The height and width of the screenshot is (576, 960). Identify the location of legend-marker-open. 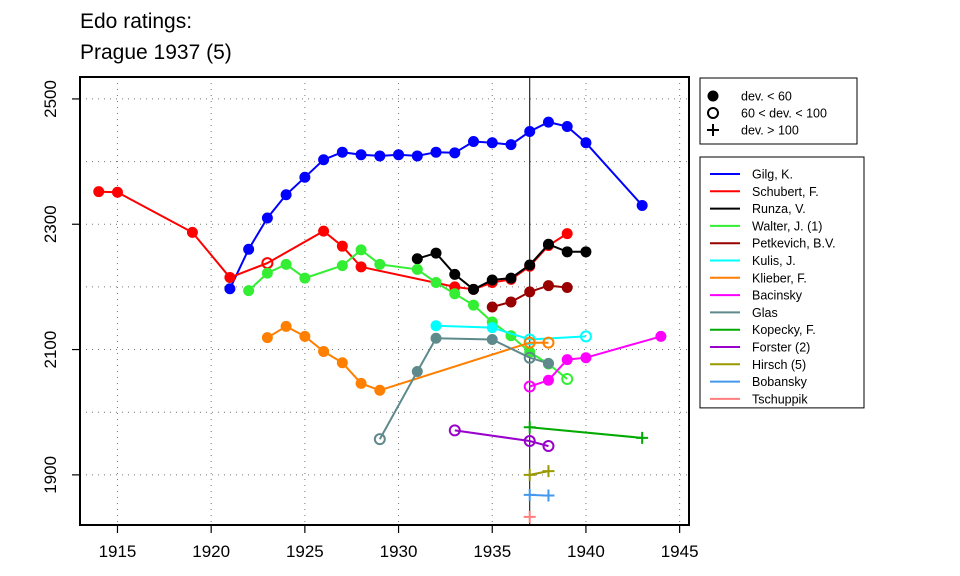
(713, 113).